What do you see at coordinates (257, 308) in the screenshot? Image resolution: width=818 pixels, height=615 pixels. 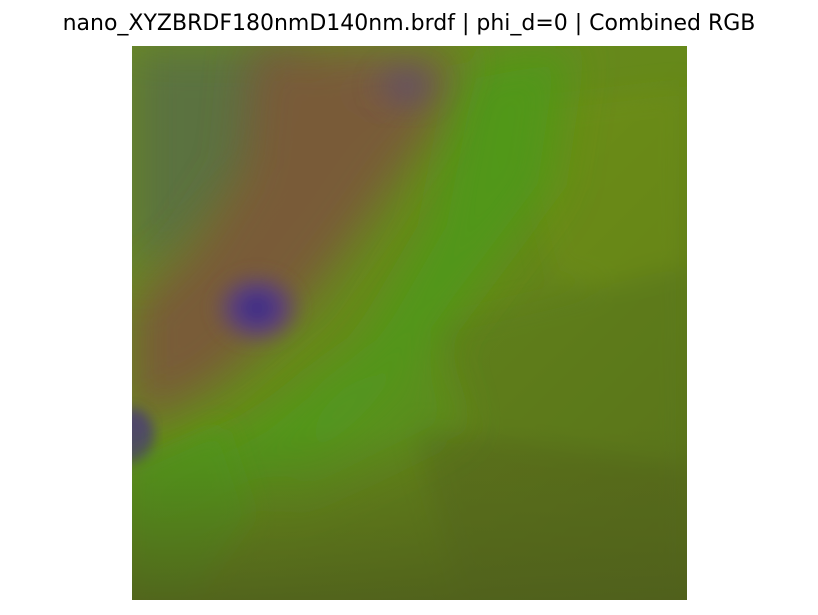 I see `purple-hotspot` at bounding box center [257, 308].